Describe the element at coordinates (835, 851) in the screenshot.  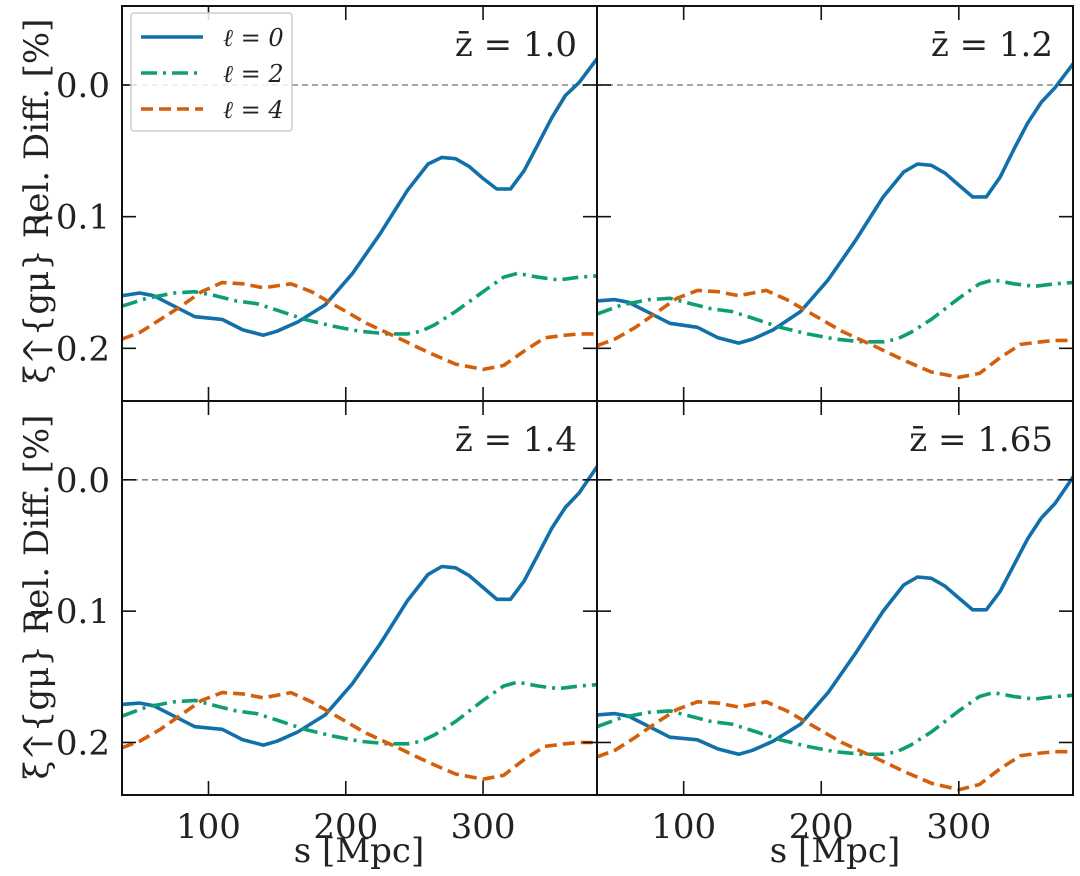
I see `x-axis-label-right: s [Mpc]` at that location.